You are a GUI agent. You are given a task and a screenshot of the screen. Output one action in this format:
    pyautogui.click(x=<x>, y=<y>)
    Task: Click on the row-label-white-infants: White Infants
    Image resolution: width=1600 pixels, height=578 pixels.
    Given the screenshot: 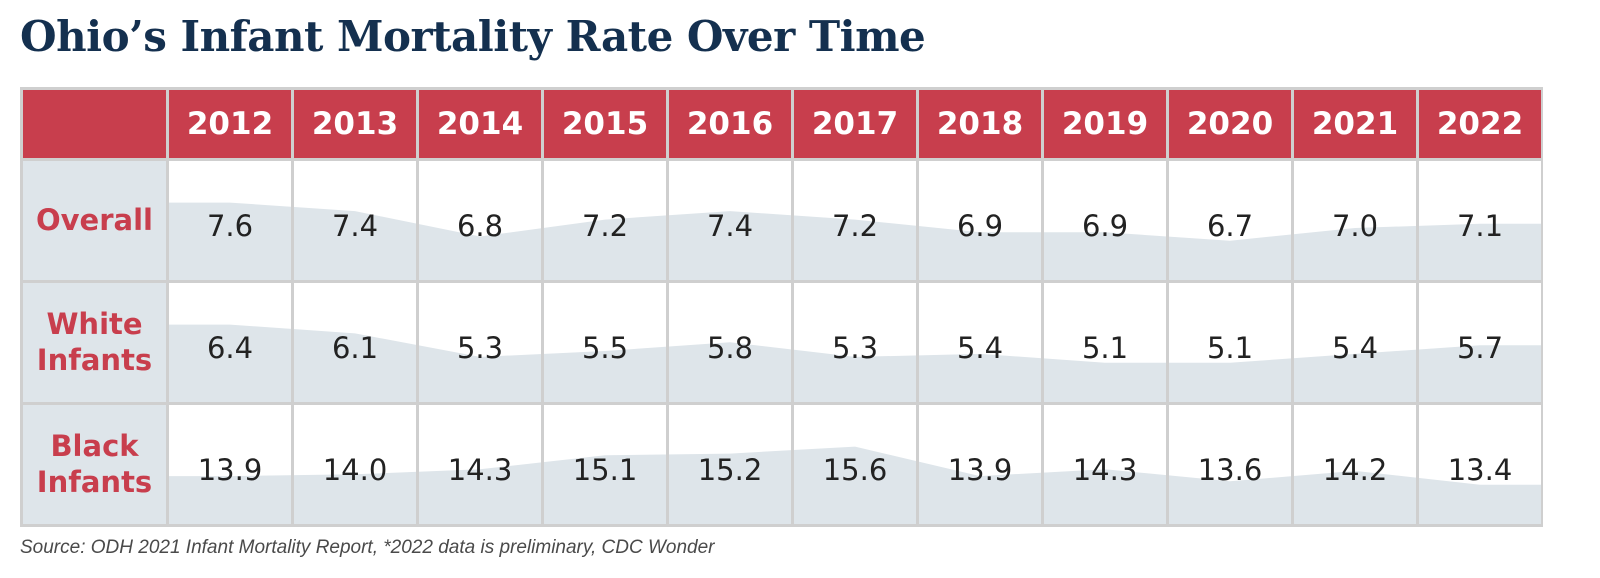 What is the action you would take?
    pyautogui.click(x=94, y=342)
    